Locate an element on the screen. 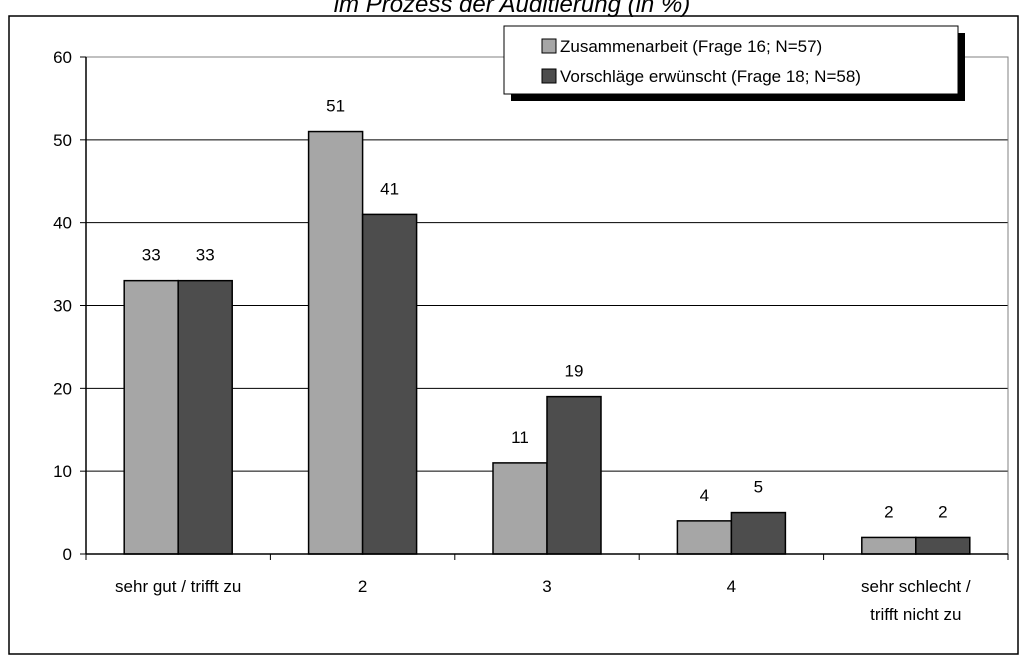  legend-box is located at coordinates (731, 60).